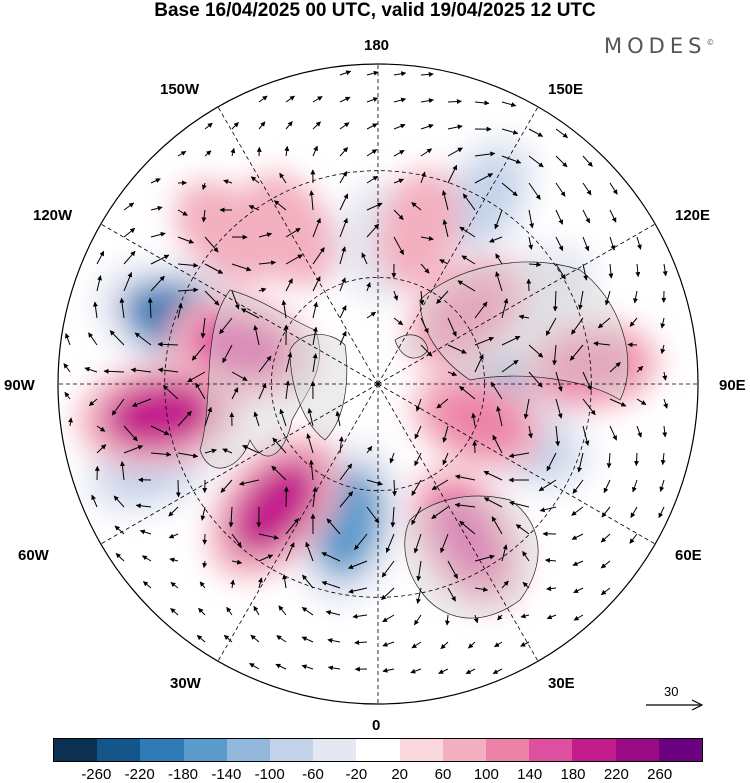  I want to click on colorbar-tick-label: 140, so click(530, 774).